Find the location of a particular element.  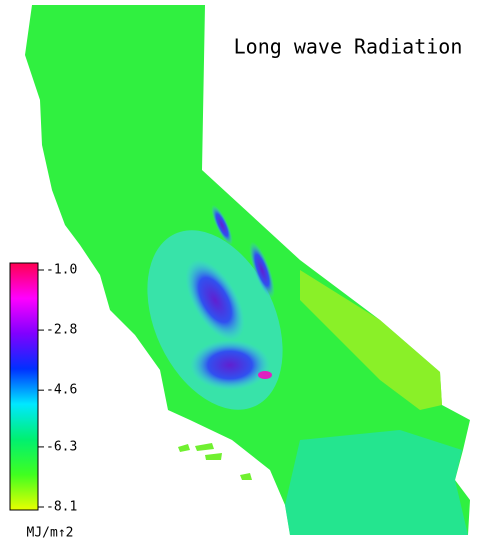

colorbar-tick-label: -2.8 is located at coordinates (61, 330).